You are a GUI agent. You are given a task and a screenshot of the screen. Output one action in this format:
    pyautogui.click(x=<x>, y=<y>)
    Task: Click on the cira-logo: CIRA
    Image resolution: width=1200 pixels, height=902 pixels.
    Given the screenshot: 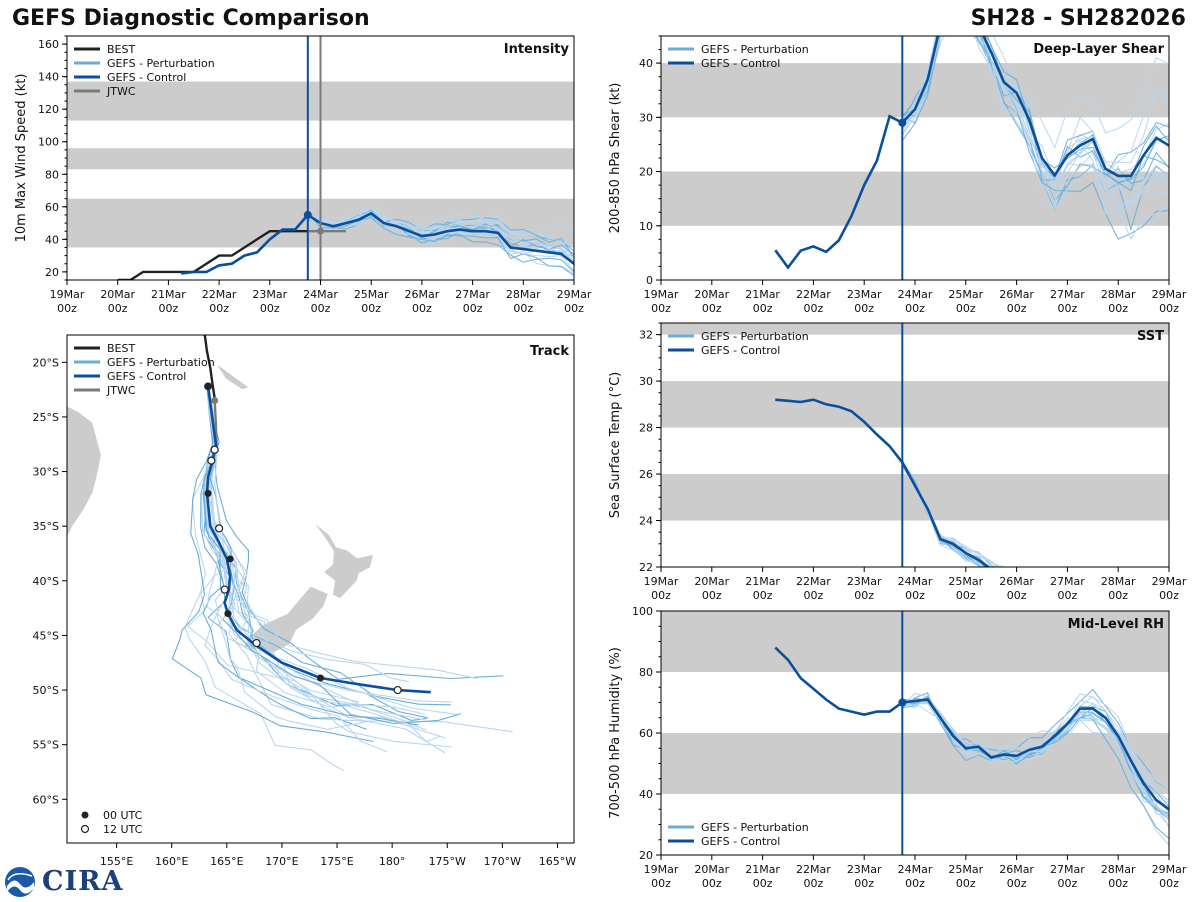 What is the action you would take?
    pyautogui.click(x=63, y=882)
    